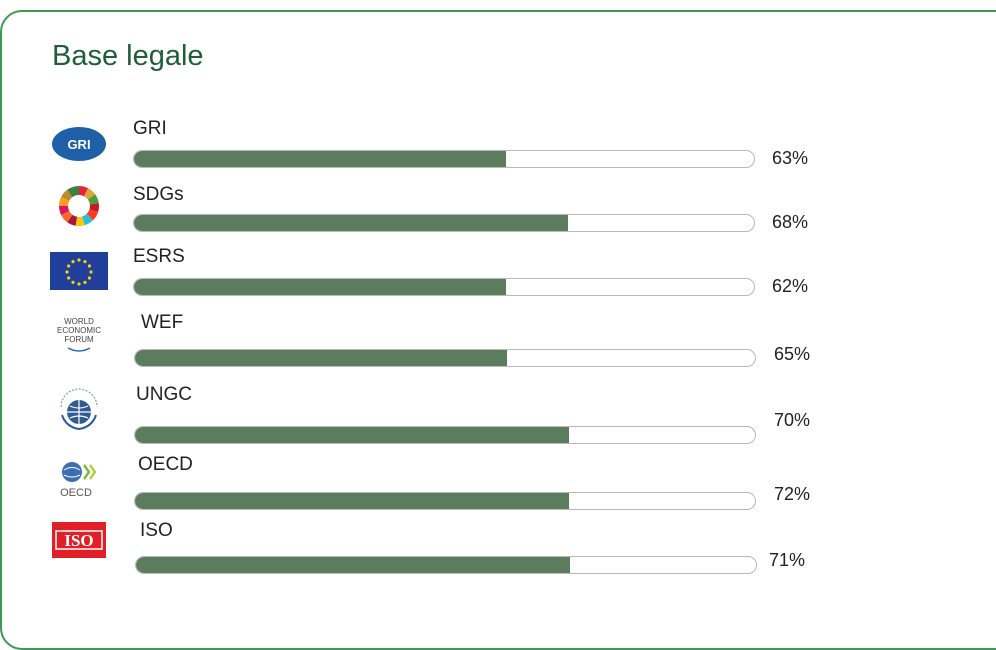 Image resolution: width=996 pixels, height=650 pixels. Describe the element at coordinates (164, 394) in the screenshot. I see `row-label: UNGC` at that location.